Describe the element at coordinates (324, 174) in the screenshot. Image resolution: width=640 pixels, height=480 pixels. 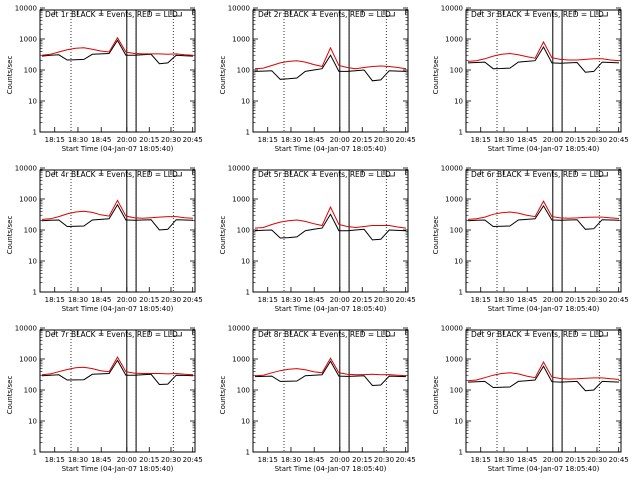
I see `panel-title: Det 5r BLACK = Events, RED = LLD` at that location.